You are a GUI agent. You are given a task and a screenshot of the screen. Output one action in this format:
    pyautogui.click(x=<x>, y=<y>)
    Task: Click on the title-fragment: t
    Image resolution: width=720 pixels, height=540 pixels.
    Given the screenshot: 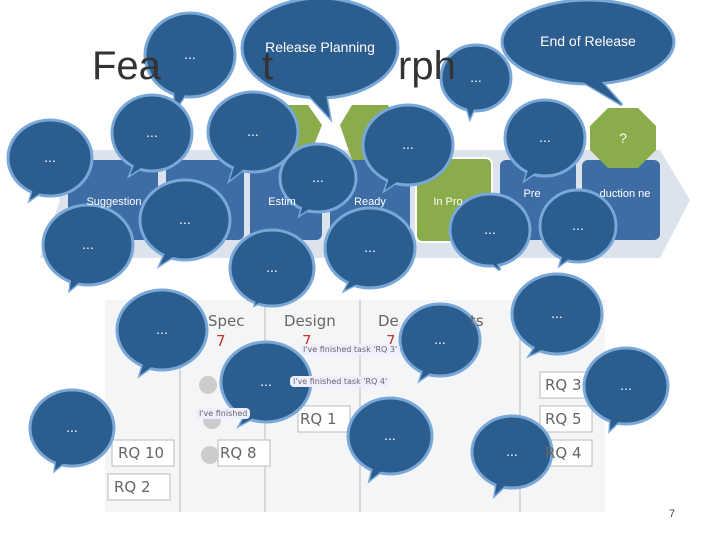 What is the action you would take?
    pyautogui.click(x=268, y=66)
    